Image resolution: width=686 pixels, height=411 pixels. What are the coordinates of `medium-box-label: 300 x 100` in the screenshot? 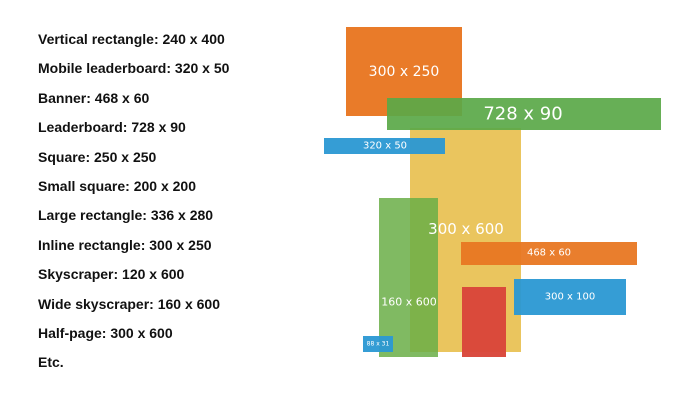 It's located at (570, 297).